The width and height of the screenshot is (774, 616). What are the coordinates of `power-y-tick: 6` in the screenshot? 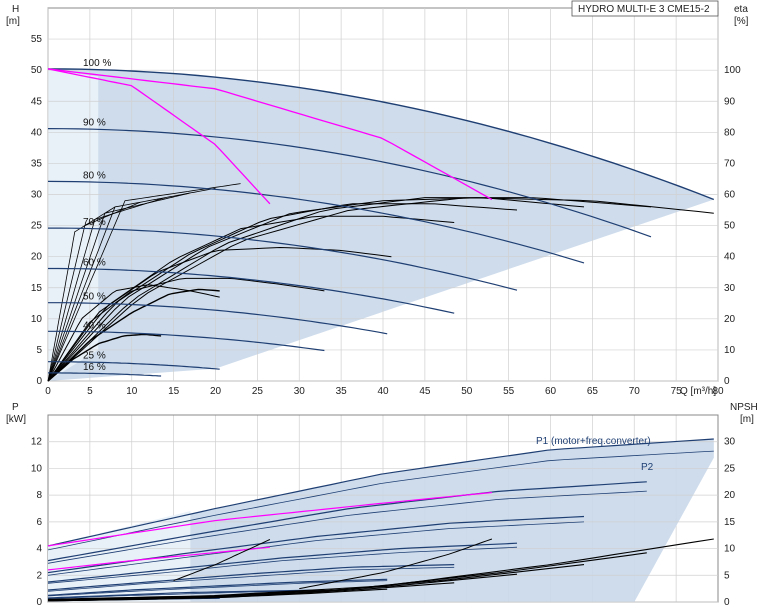 It's located at (39, 522).